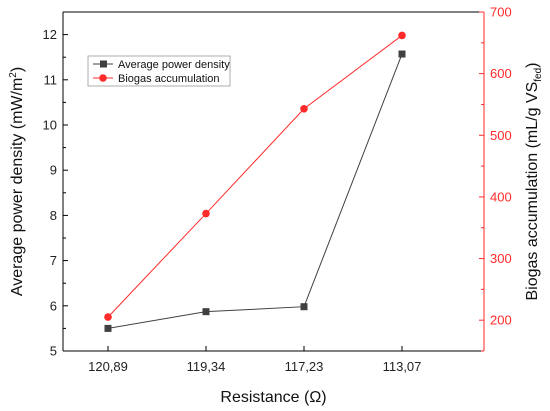 This screenshot has height=411, width=550. What do you see at coordinates (108, 366) in the screenshot?
I see `x-tick-label: 120,89` at bounding box center [108, 366].